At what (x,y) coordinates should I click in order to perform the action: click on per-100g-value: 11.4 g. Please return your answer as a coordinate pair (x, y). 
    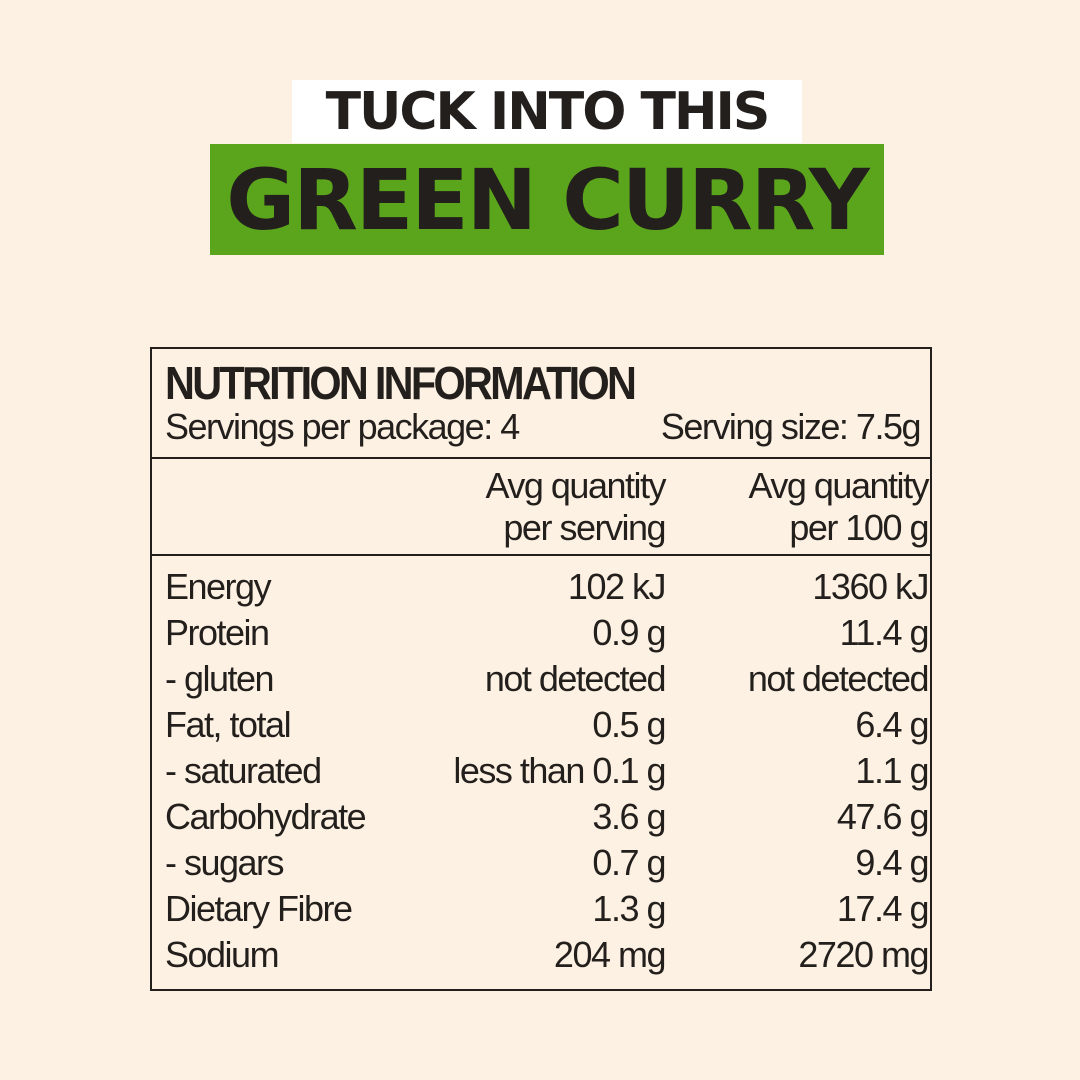
    Looking at the image, I should click on (884, 632).